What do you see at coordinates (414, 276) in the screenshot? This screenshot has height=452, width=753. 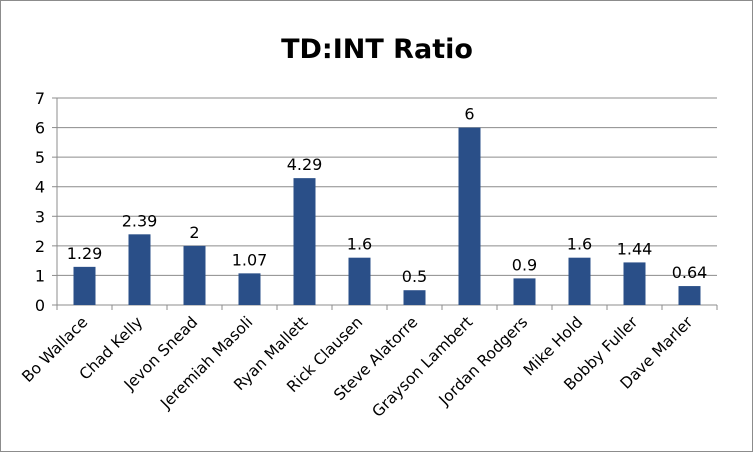 I see `data-label: 0.5` at bounding box center [414, 276].